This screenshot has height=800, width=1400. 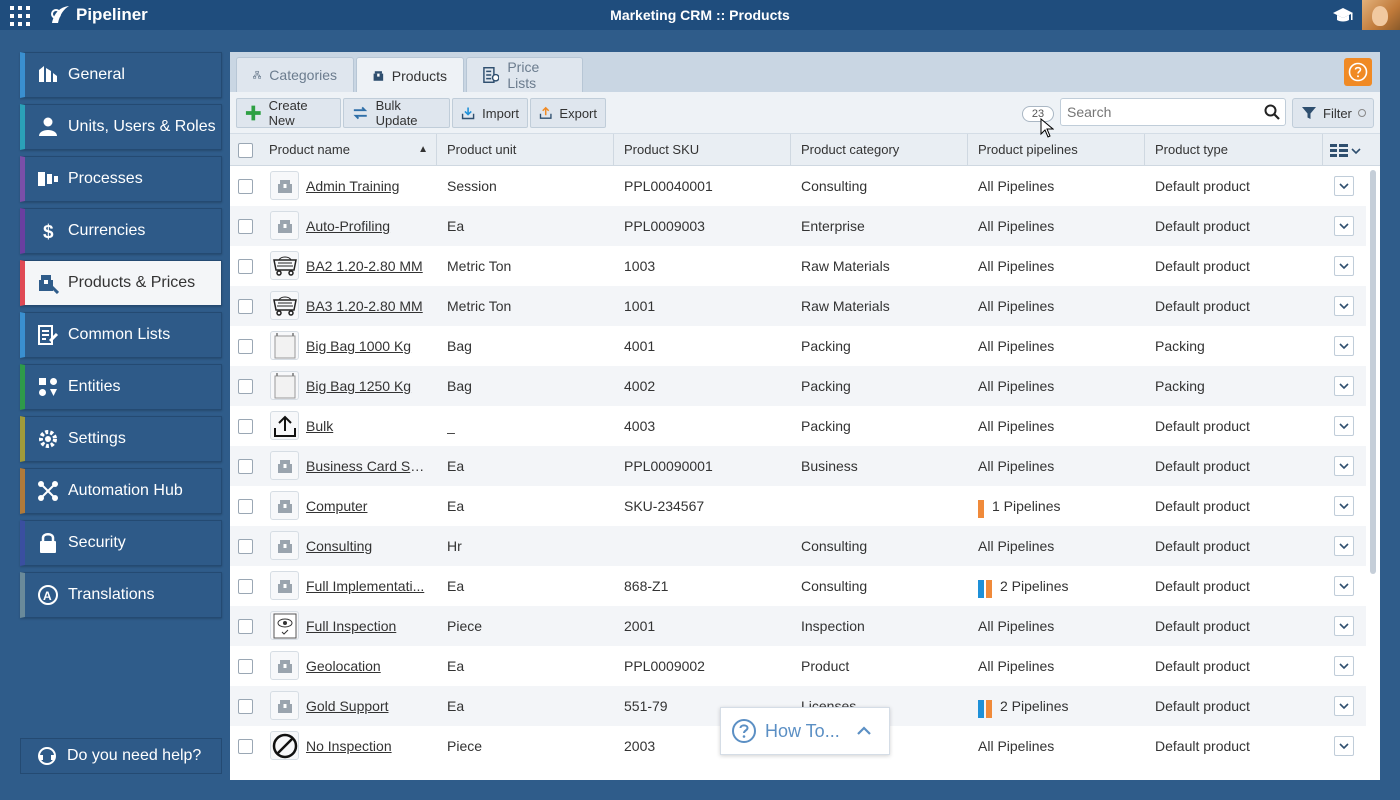 What do you see at coordinates (320, 426) in the screenshot?
I see `product-name-link: Bulk` at bounding box center [320, 426].